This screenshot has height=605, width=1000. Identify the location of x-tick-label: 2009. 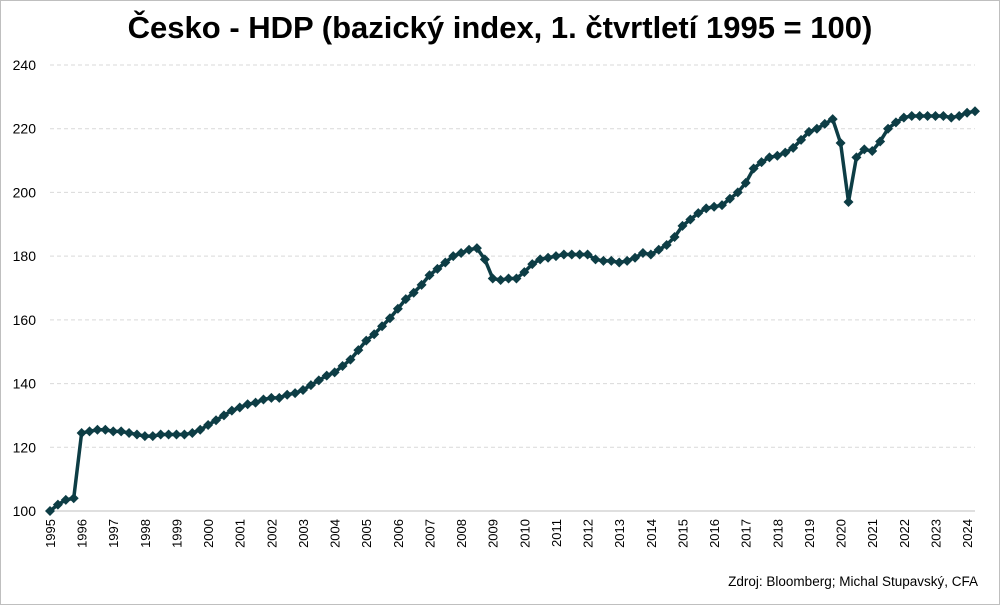
(493, 533).